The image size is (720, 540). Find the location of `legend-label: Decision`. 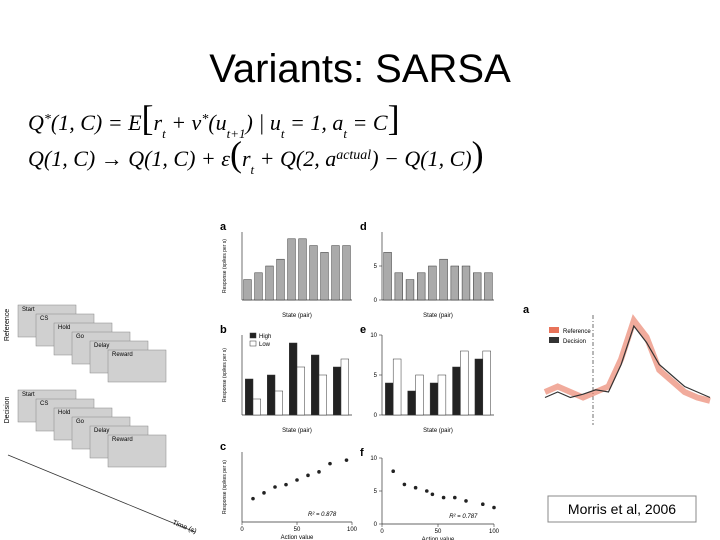

legend-label: Decision is located at coordinates (574, 342).